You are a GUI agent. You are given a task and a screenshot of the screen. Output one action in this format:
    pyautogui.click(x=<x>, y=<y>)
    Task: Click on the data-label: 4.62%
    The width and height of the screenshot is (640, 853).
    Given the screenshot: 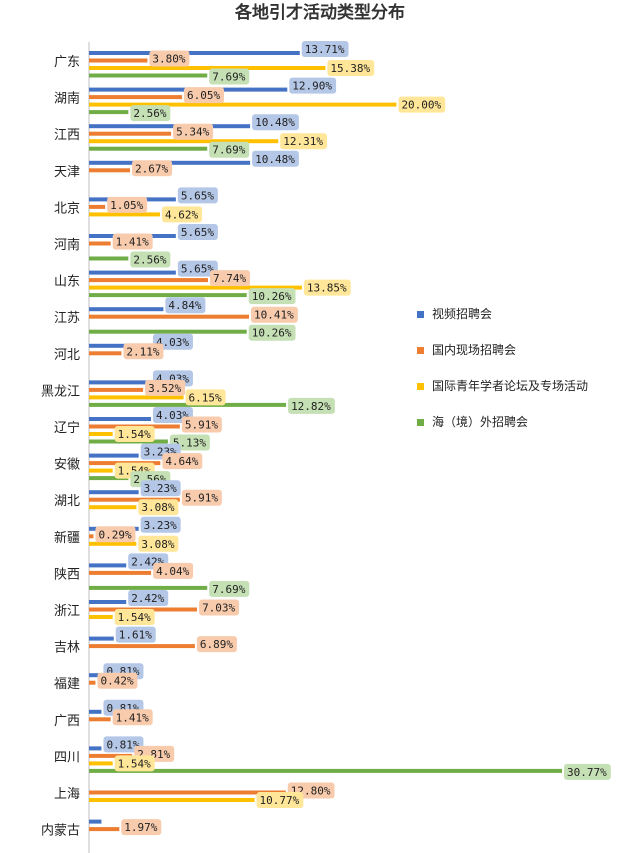 What is the action you would take?
    pyautogui.click(x=181, y=214)
    